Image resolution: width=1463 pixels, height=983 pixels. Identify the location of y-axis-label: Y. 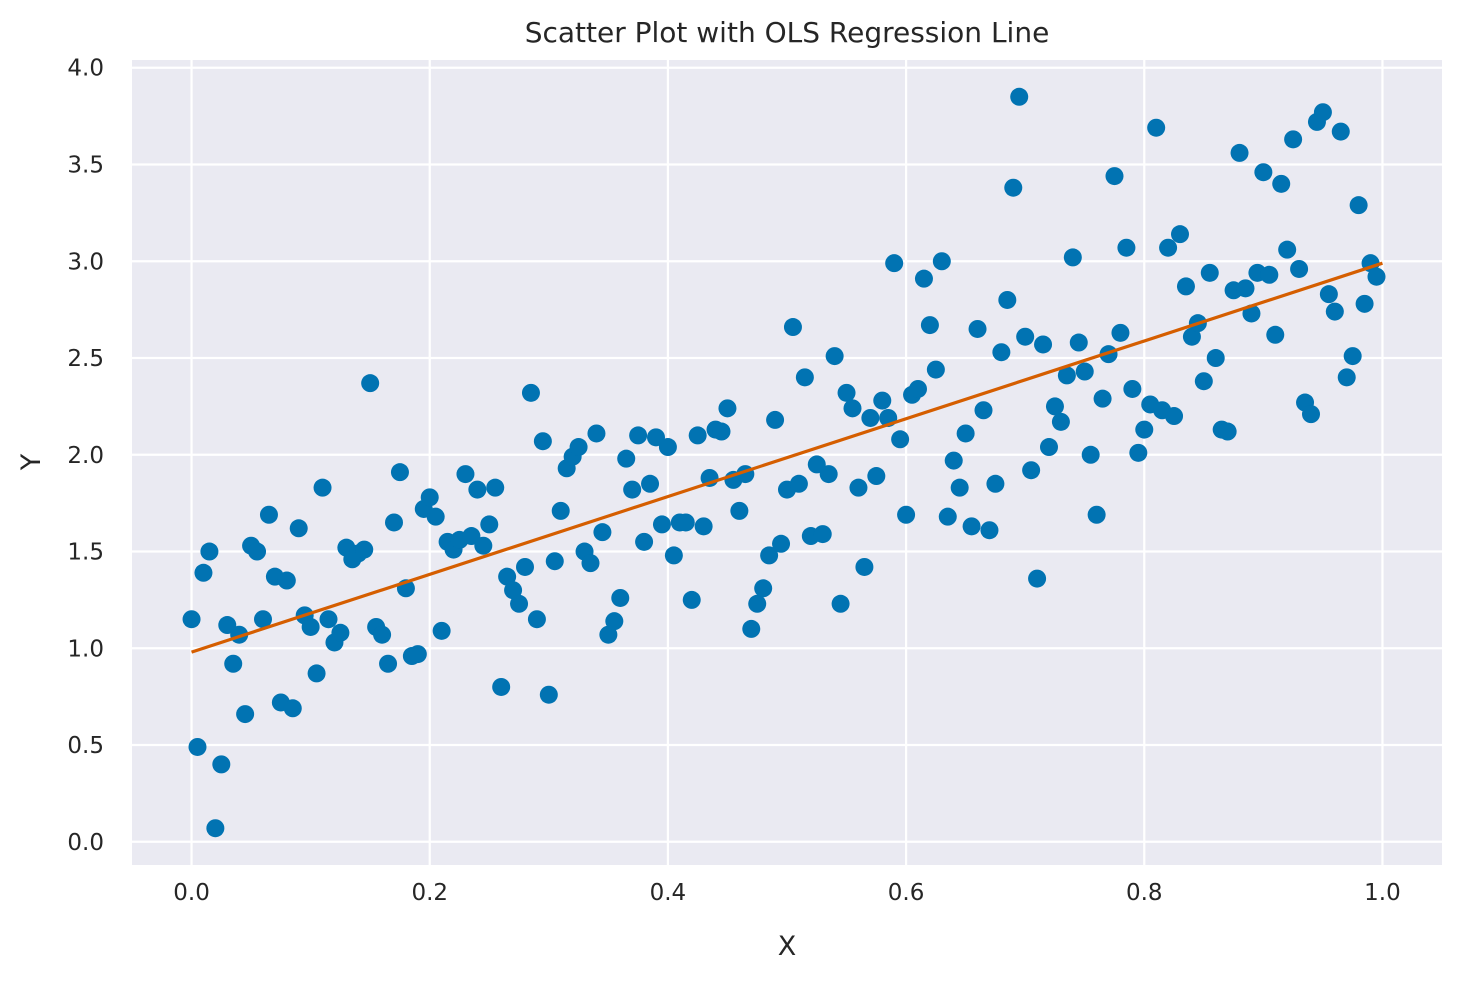
(31, 462).